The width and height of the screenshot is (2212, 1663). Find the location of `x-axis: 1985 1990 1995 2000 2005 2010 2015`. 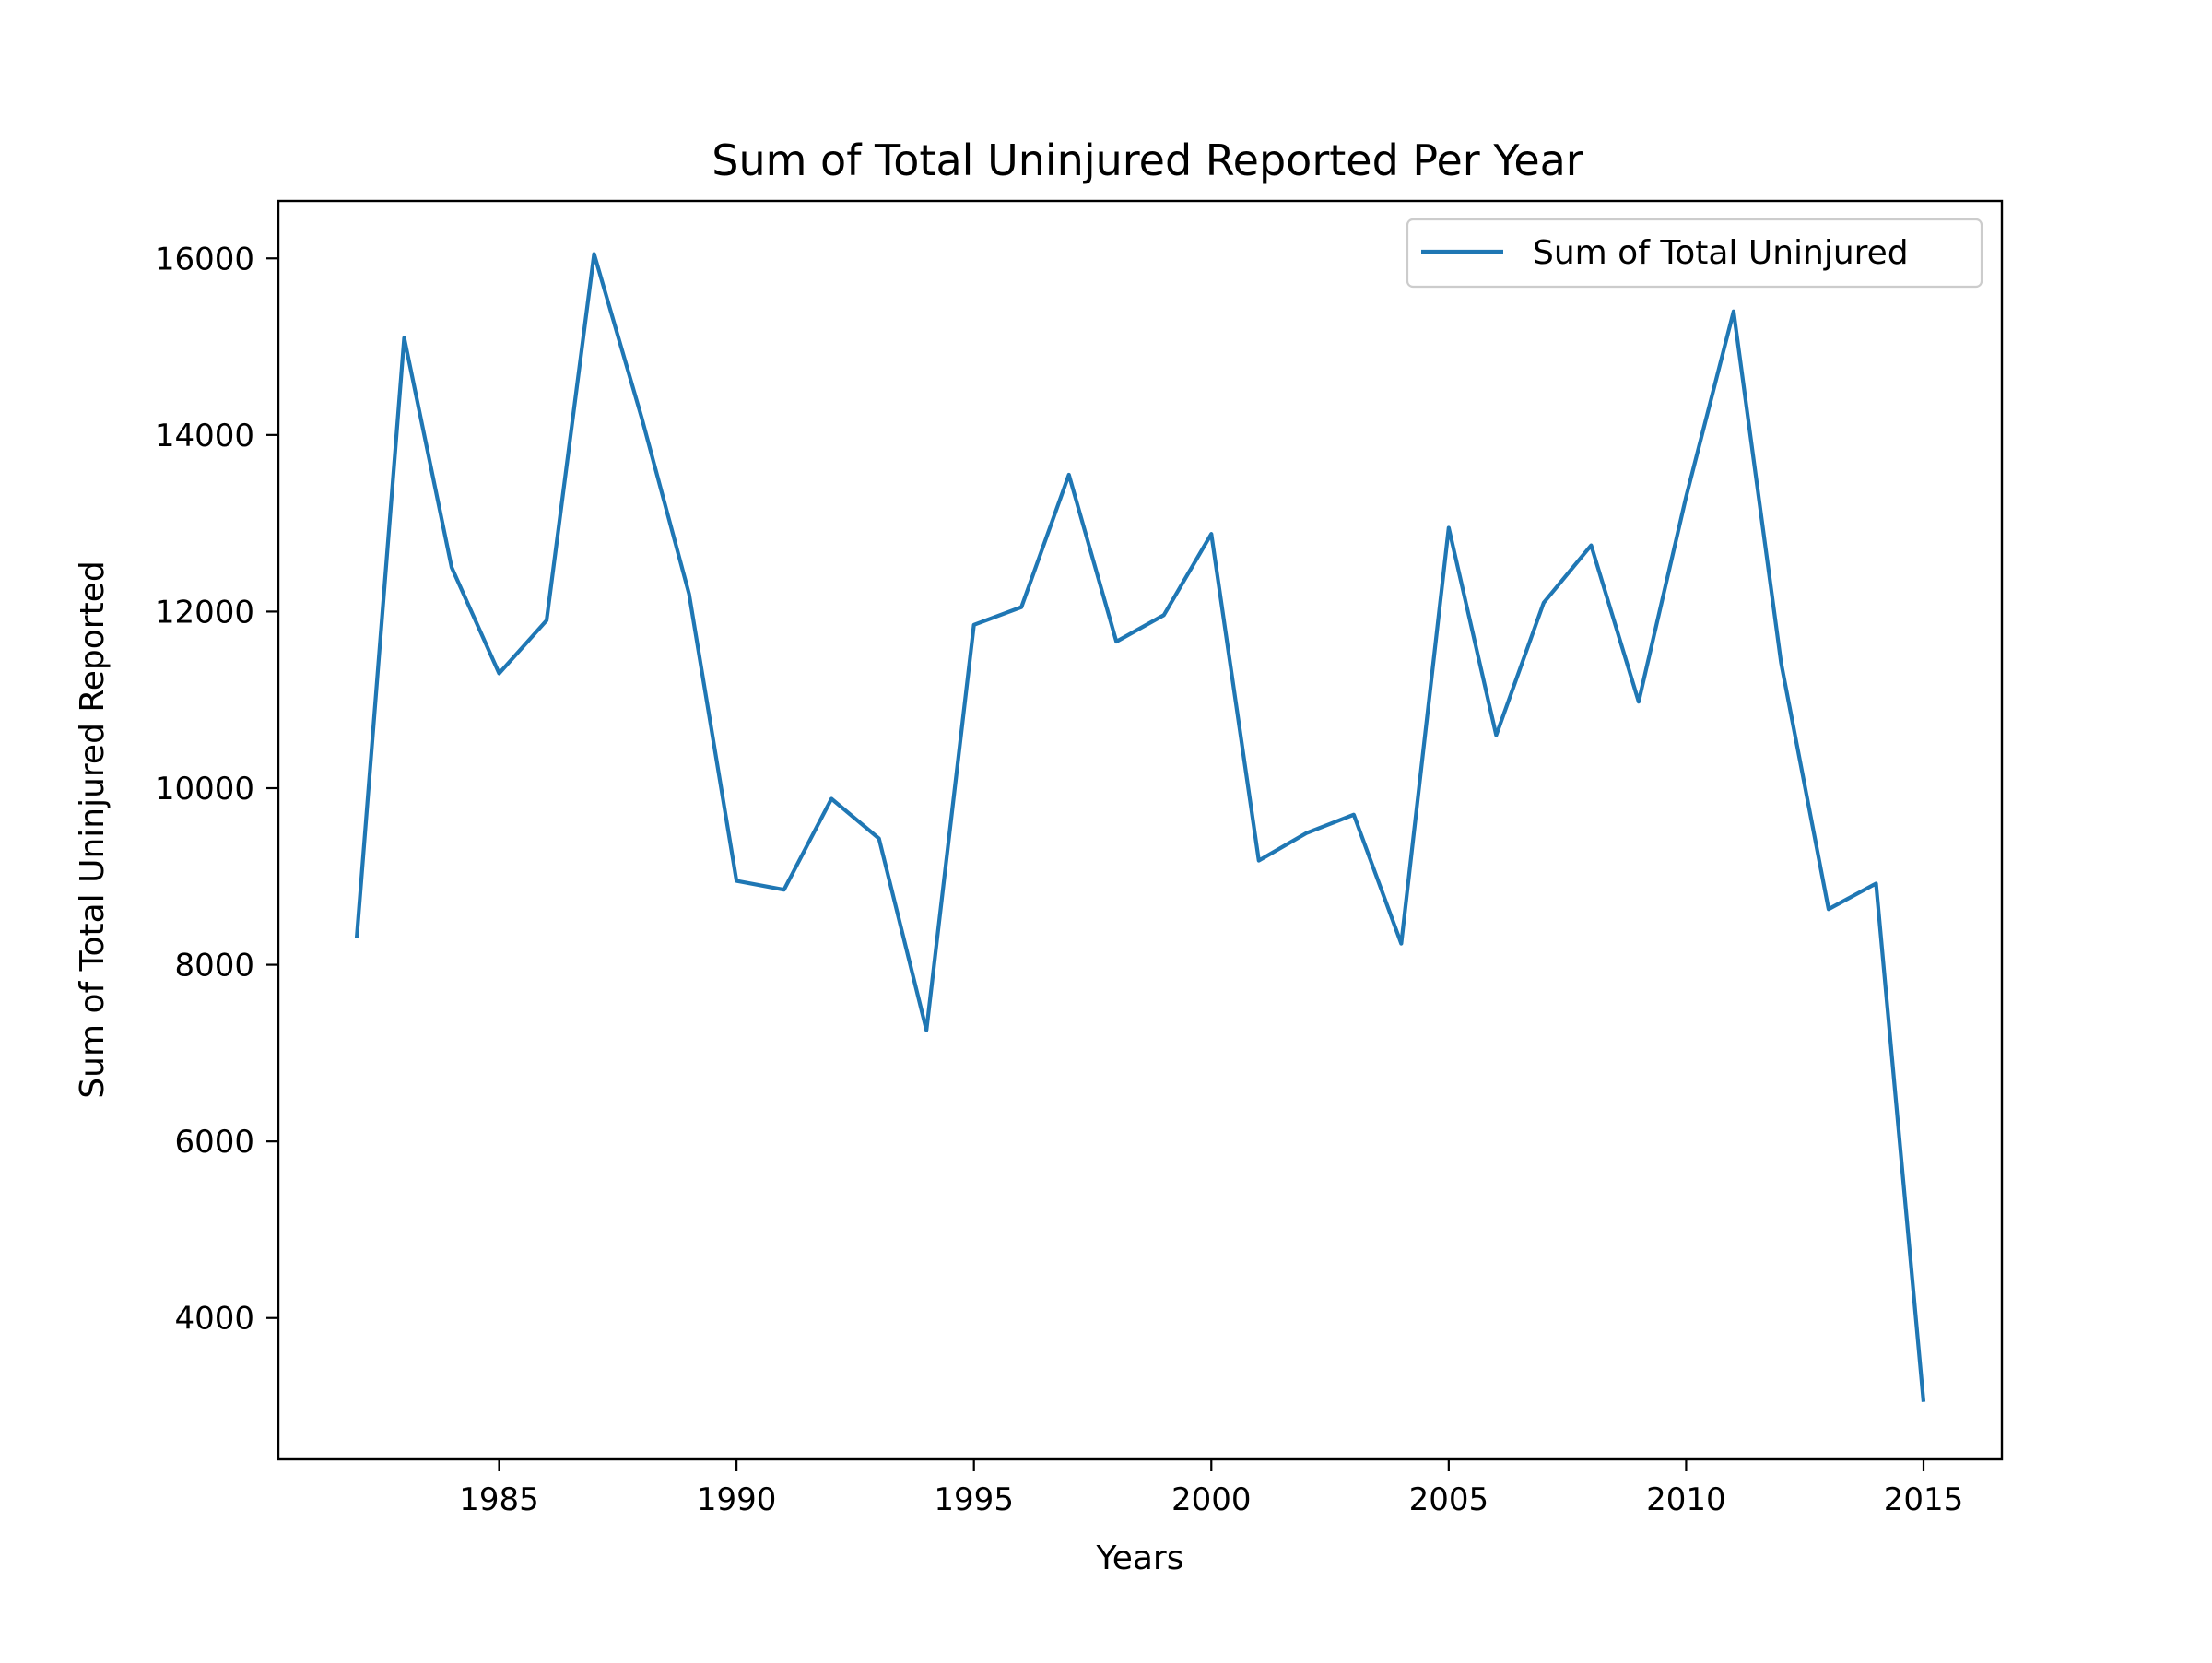

x-axis: 1985 1990 1995 2000 2005 2010 2015 is located at coordinates (1211, 1488).